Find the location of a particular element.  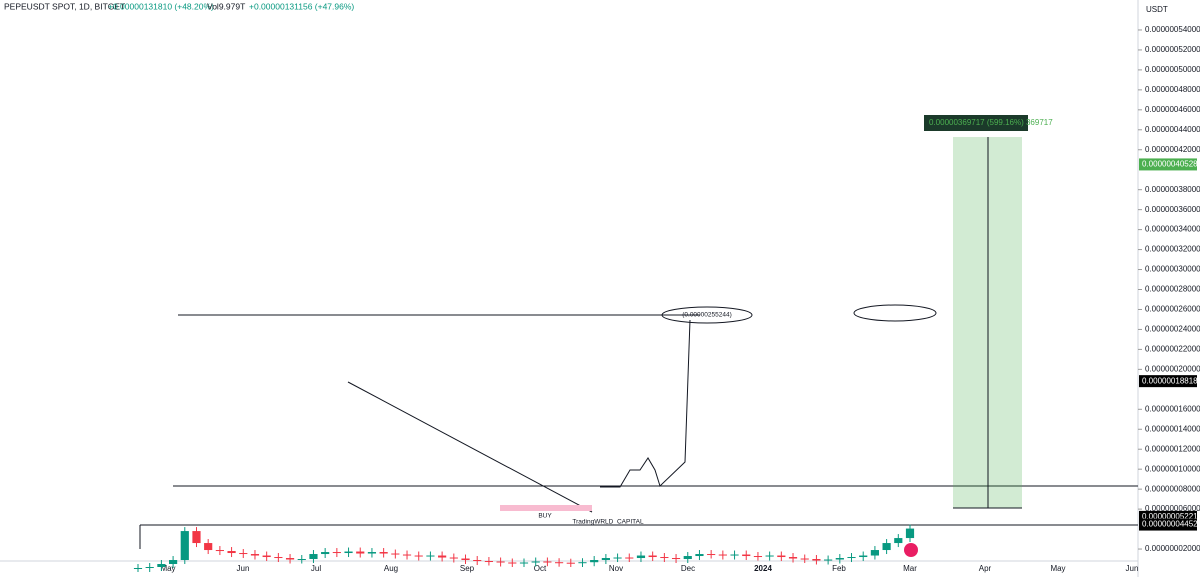

price-tick-label: 0.000000340000 is located at coordinates (1172, 229).